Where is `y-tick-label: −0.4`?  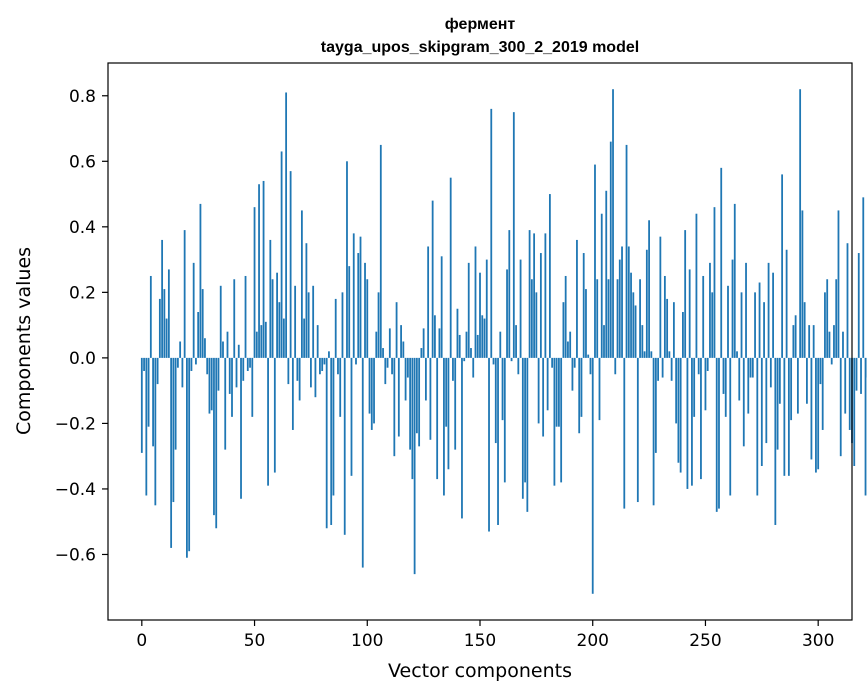 y-tick-label: −0.4 is located at coordinates (75, 490).